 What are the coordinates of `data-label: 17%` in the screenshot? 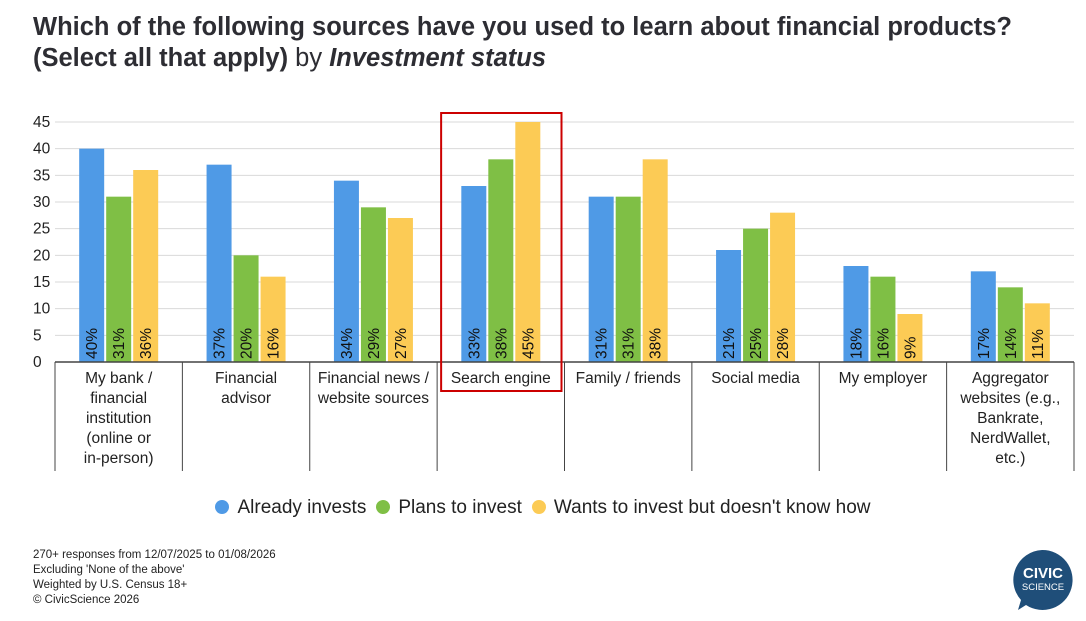 It's located at (984, 343).